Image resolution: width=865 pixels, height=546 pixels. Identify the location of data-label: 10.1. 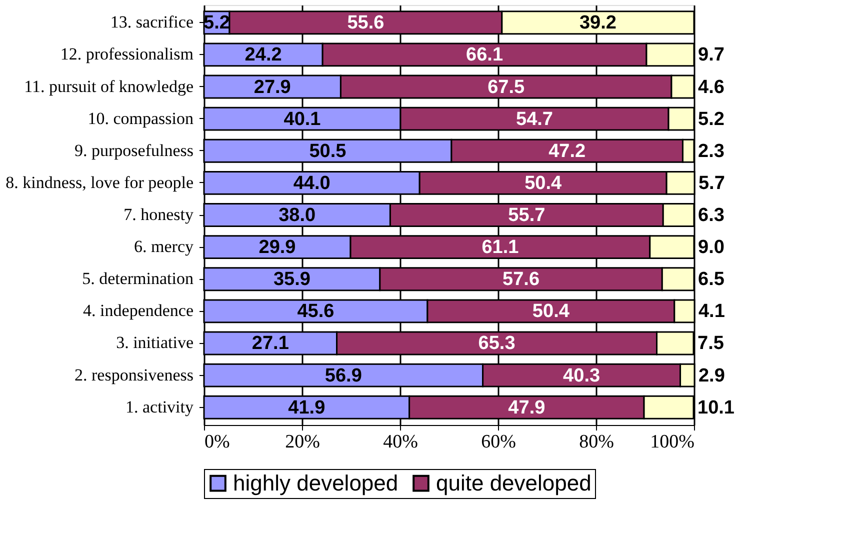
(716, 407).